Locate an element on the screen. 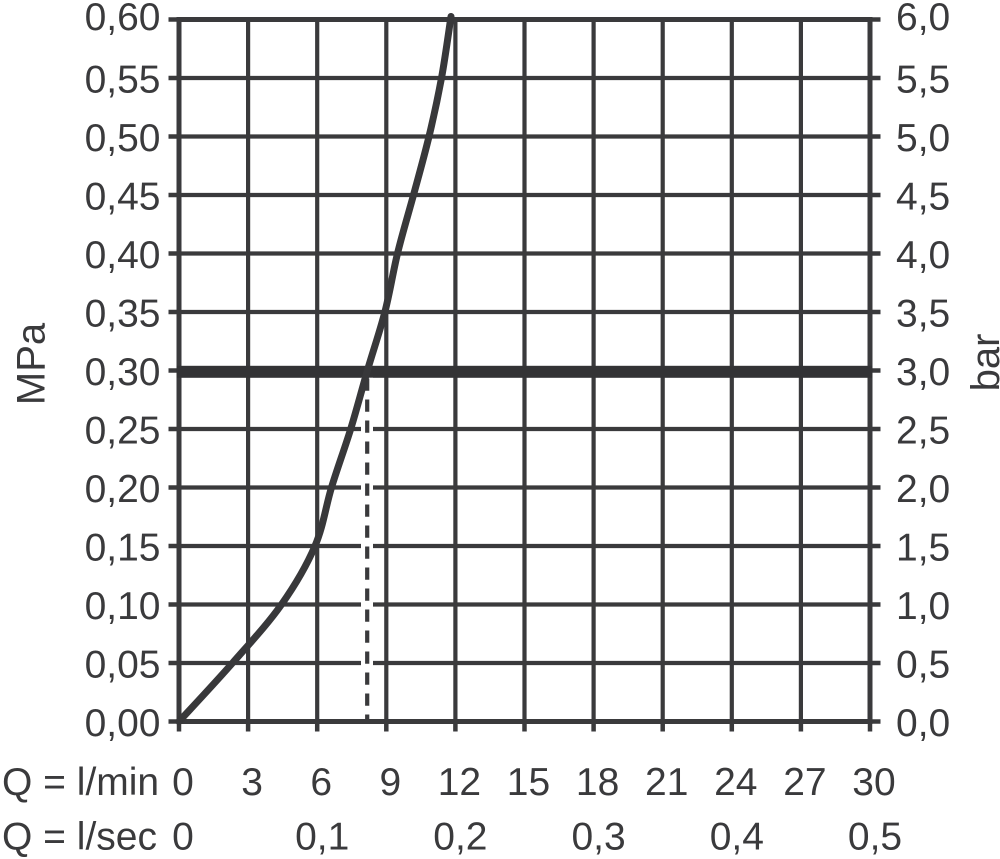 The height and width of the screenshot is (859, 1000). svg-text: 0,15 is located at coordinates (123, 547).